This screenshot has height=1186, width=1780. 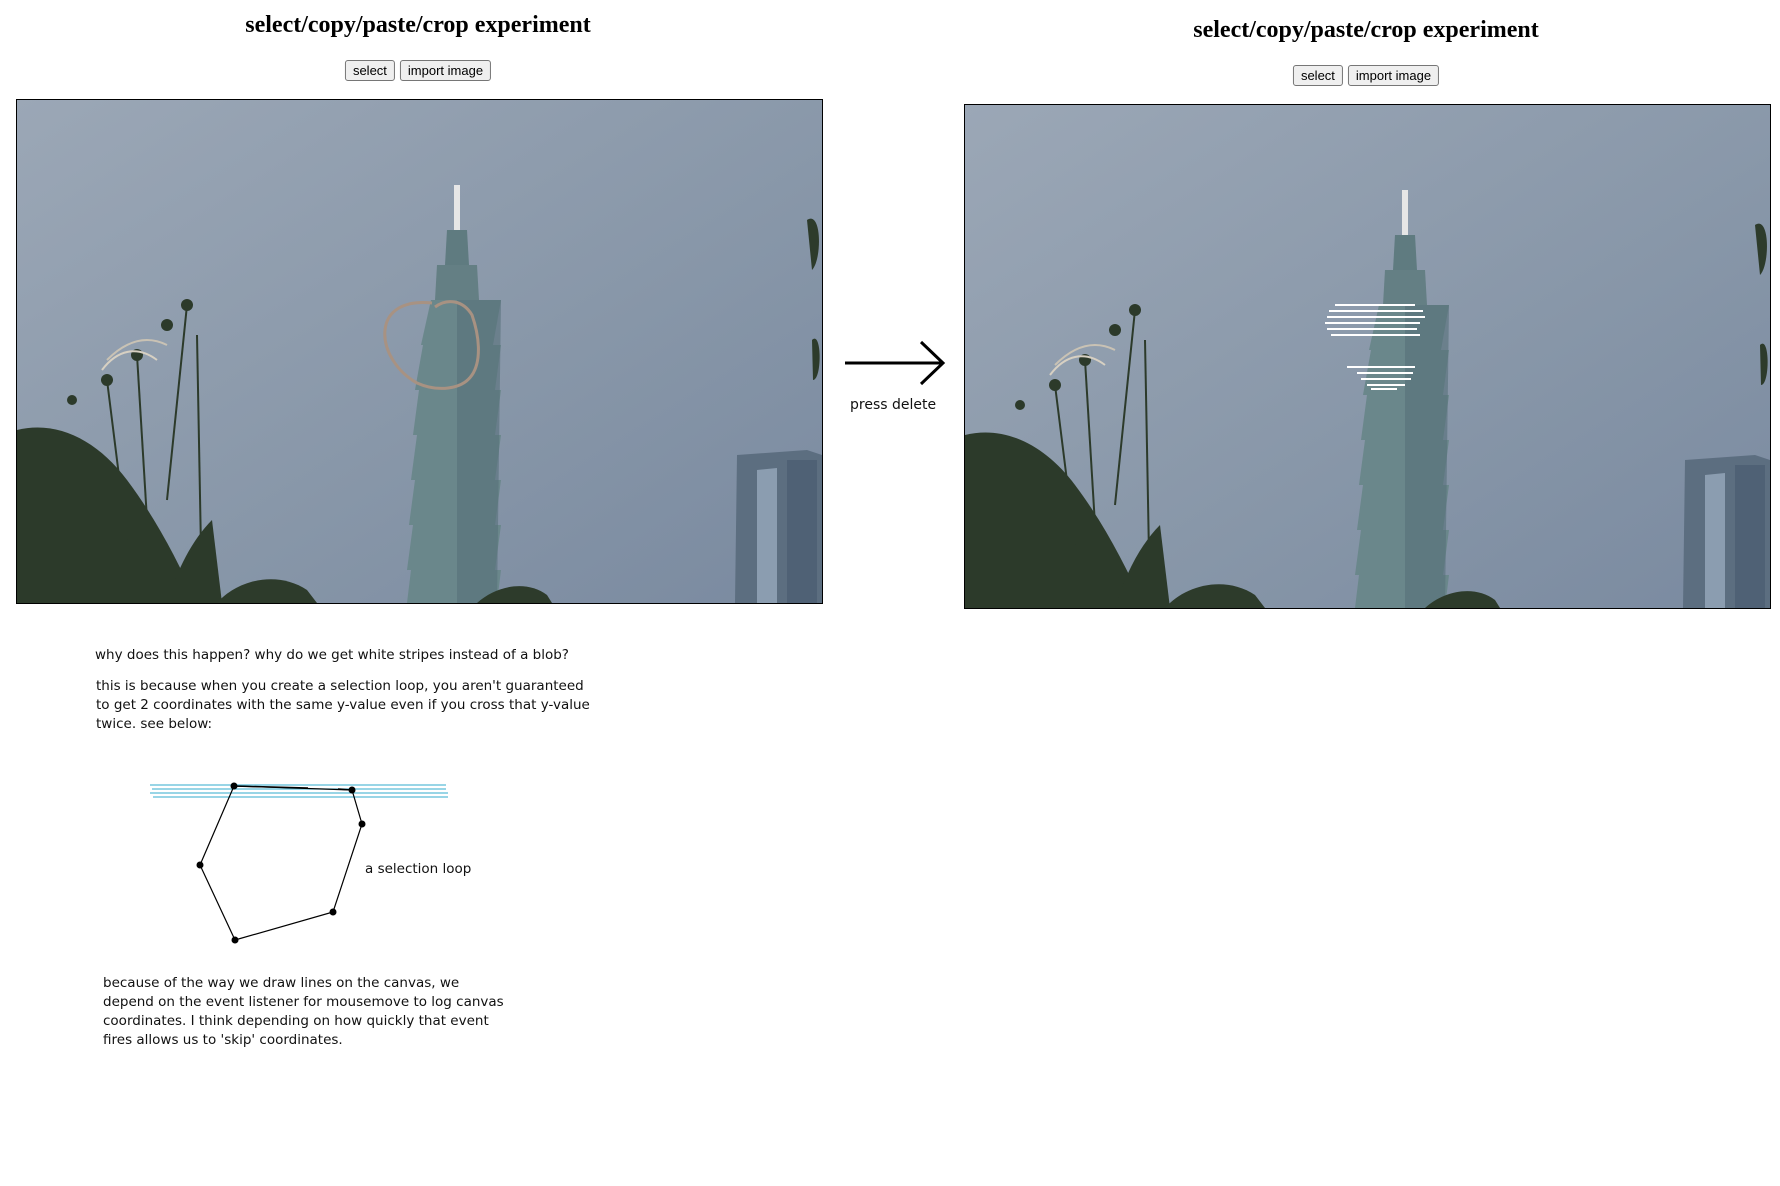 I want to click on right-arrow-icon, so click(x=895, y=363).